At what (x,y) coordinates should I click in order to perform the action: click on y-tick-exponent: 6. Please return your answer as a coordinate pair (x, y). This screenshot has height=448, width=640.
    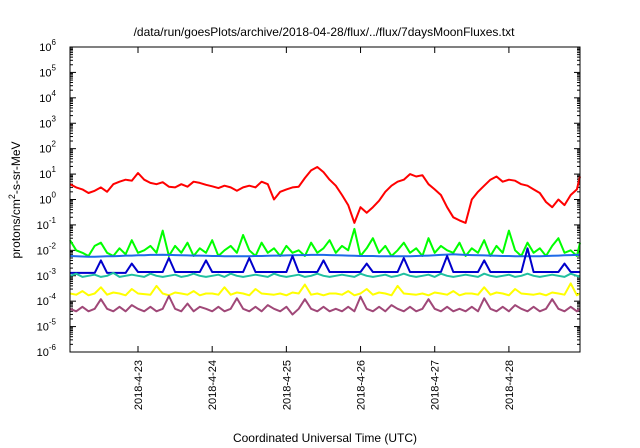
    Looking at the image, I should click on (54, 42).